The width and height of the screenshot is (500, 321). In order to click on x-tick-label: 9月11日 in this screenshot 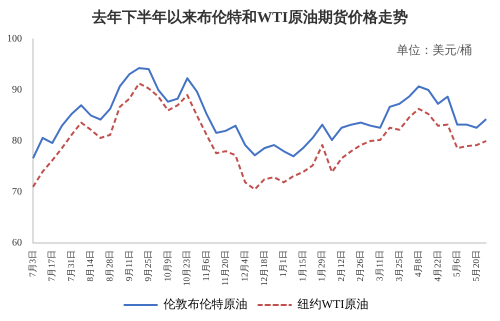, I will do `click(129, 266)`.